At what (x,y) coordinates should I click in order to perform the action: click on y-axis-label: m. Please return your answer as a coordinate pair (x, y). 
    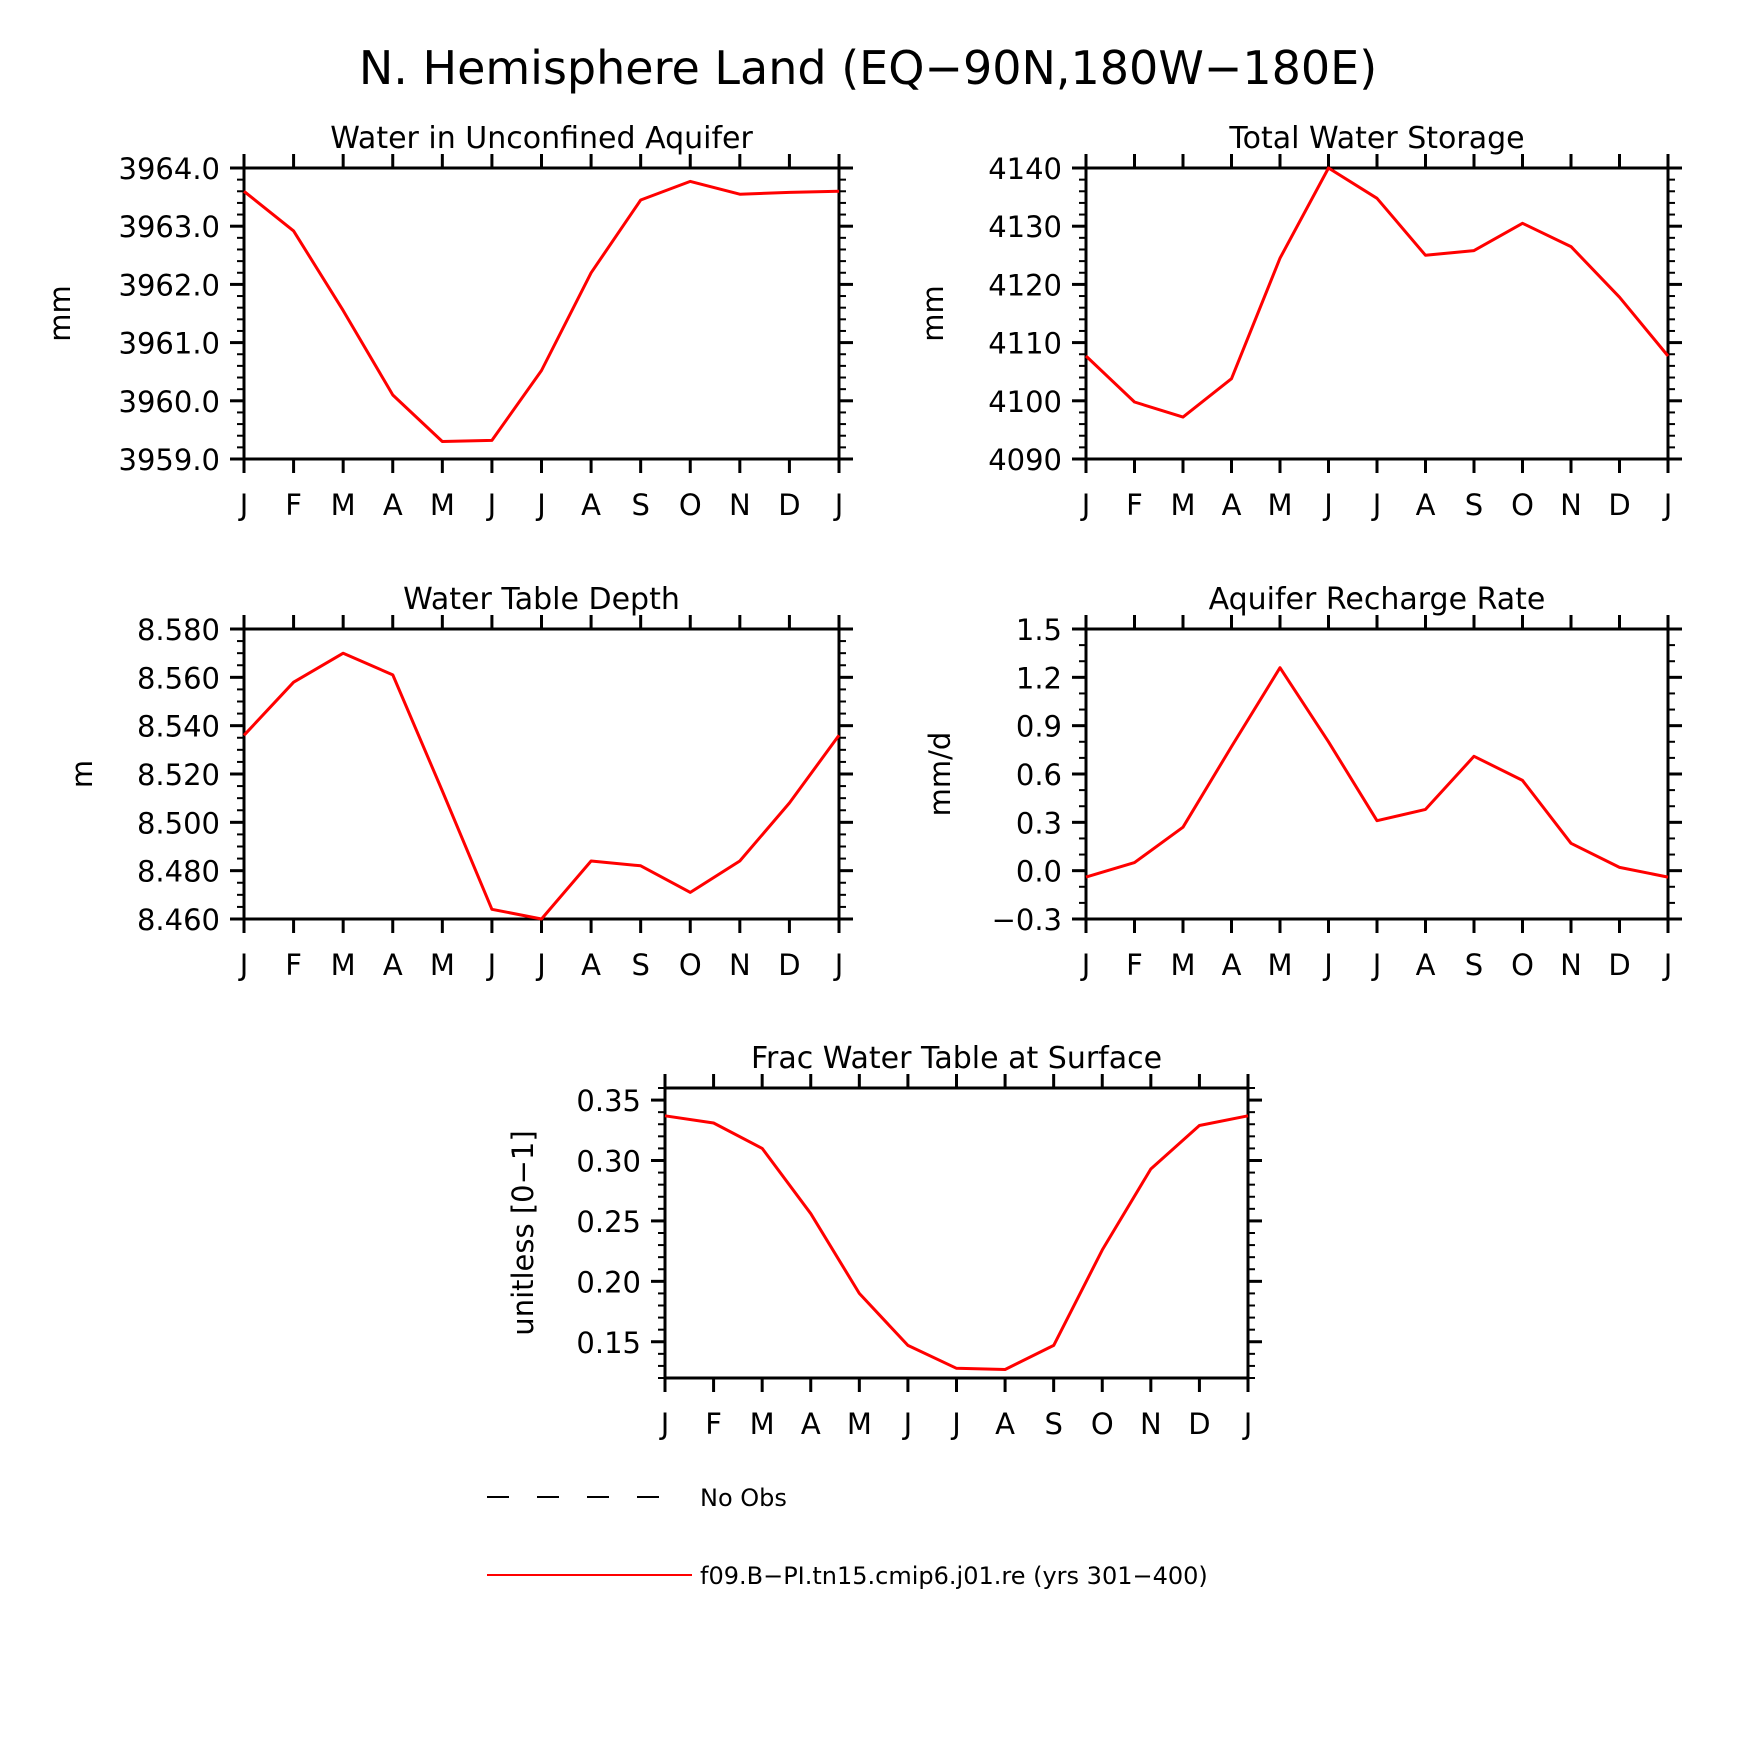
    Looking at the image, I should click on (82, 774).